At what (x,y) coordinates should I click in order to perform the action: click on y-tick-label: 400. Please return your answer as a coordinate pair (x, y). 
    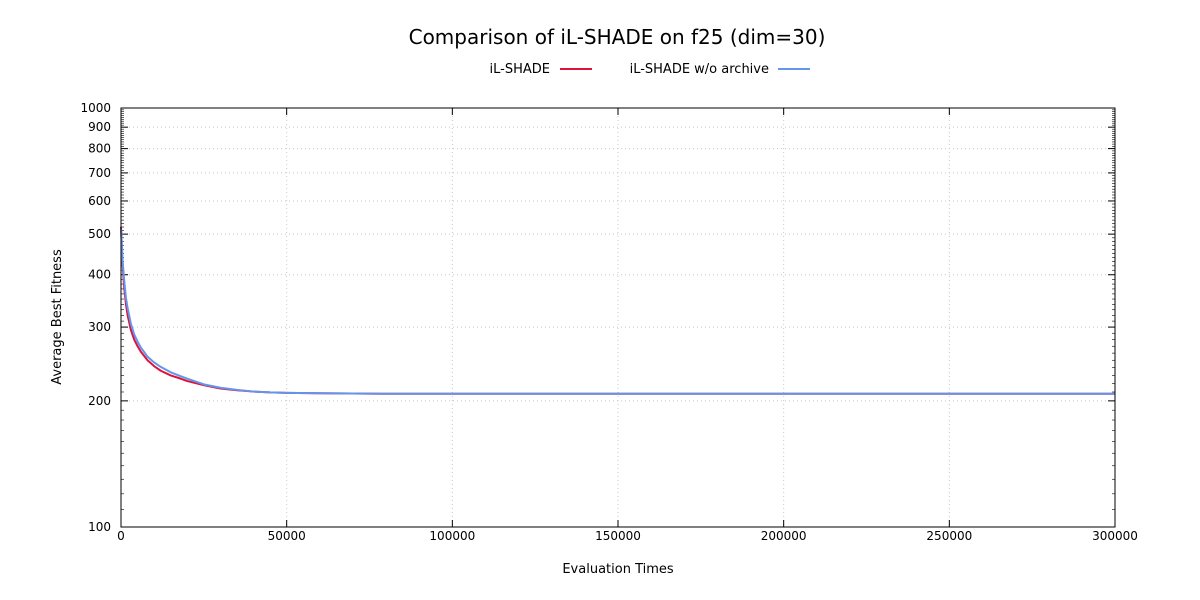
    Looking at the image, I should click on (99, 275).